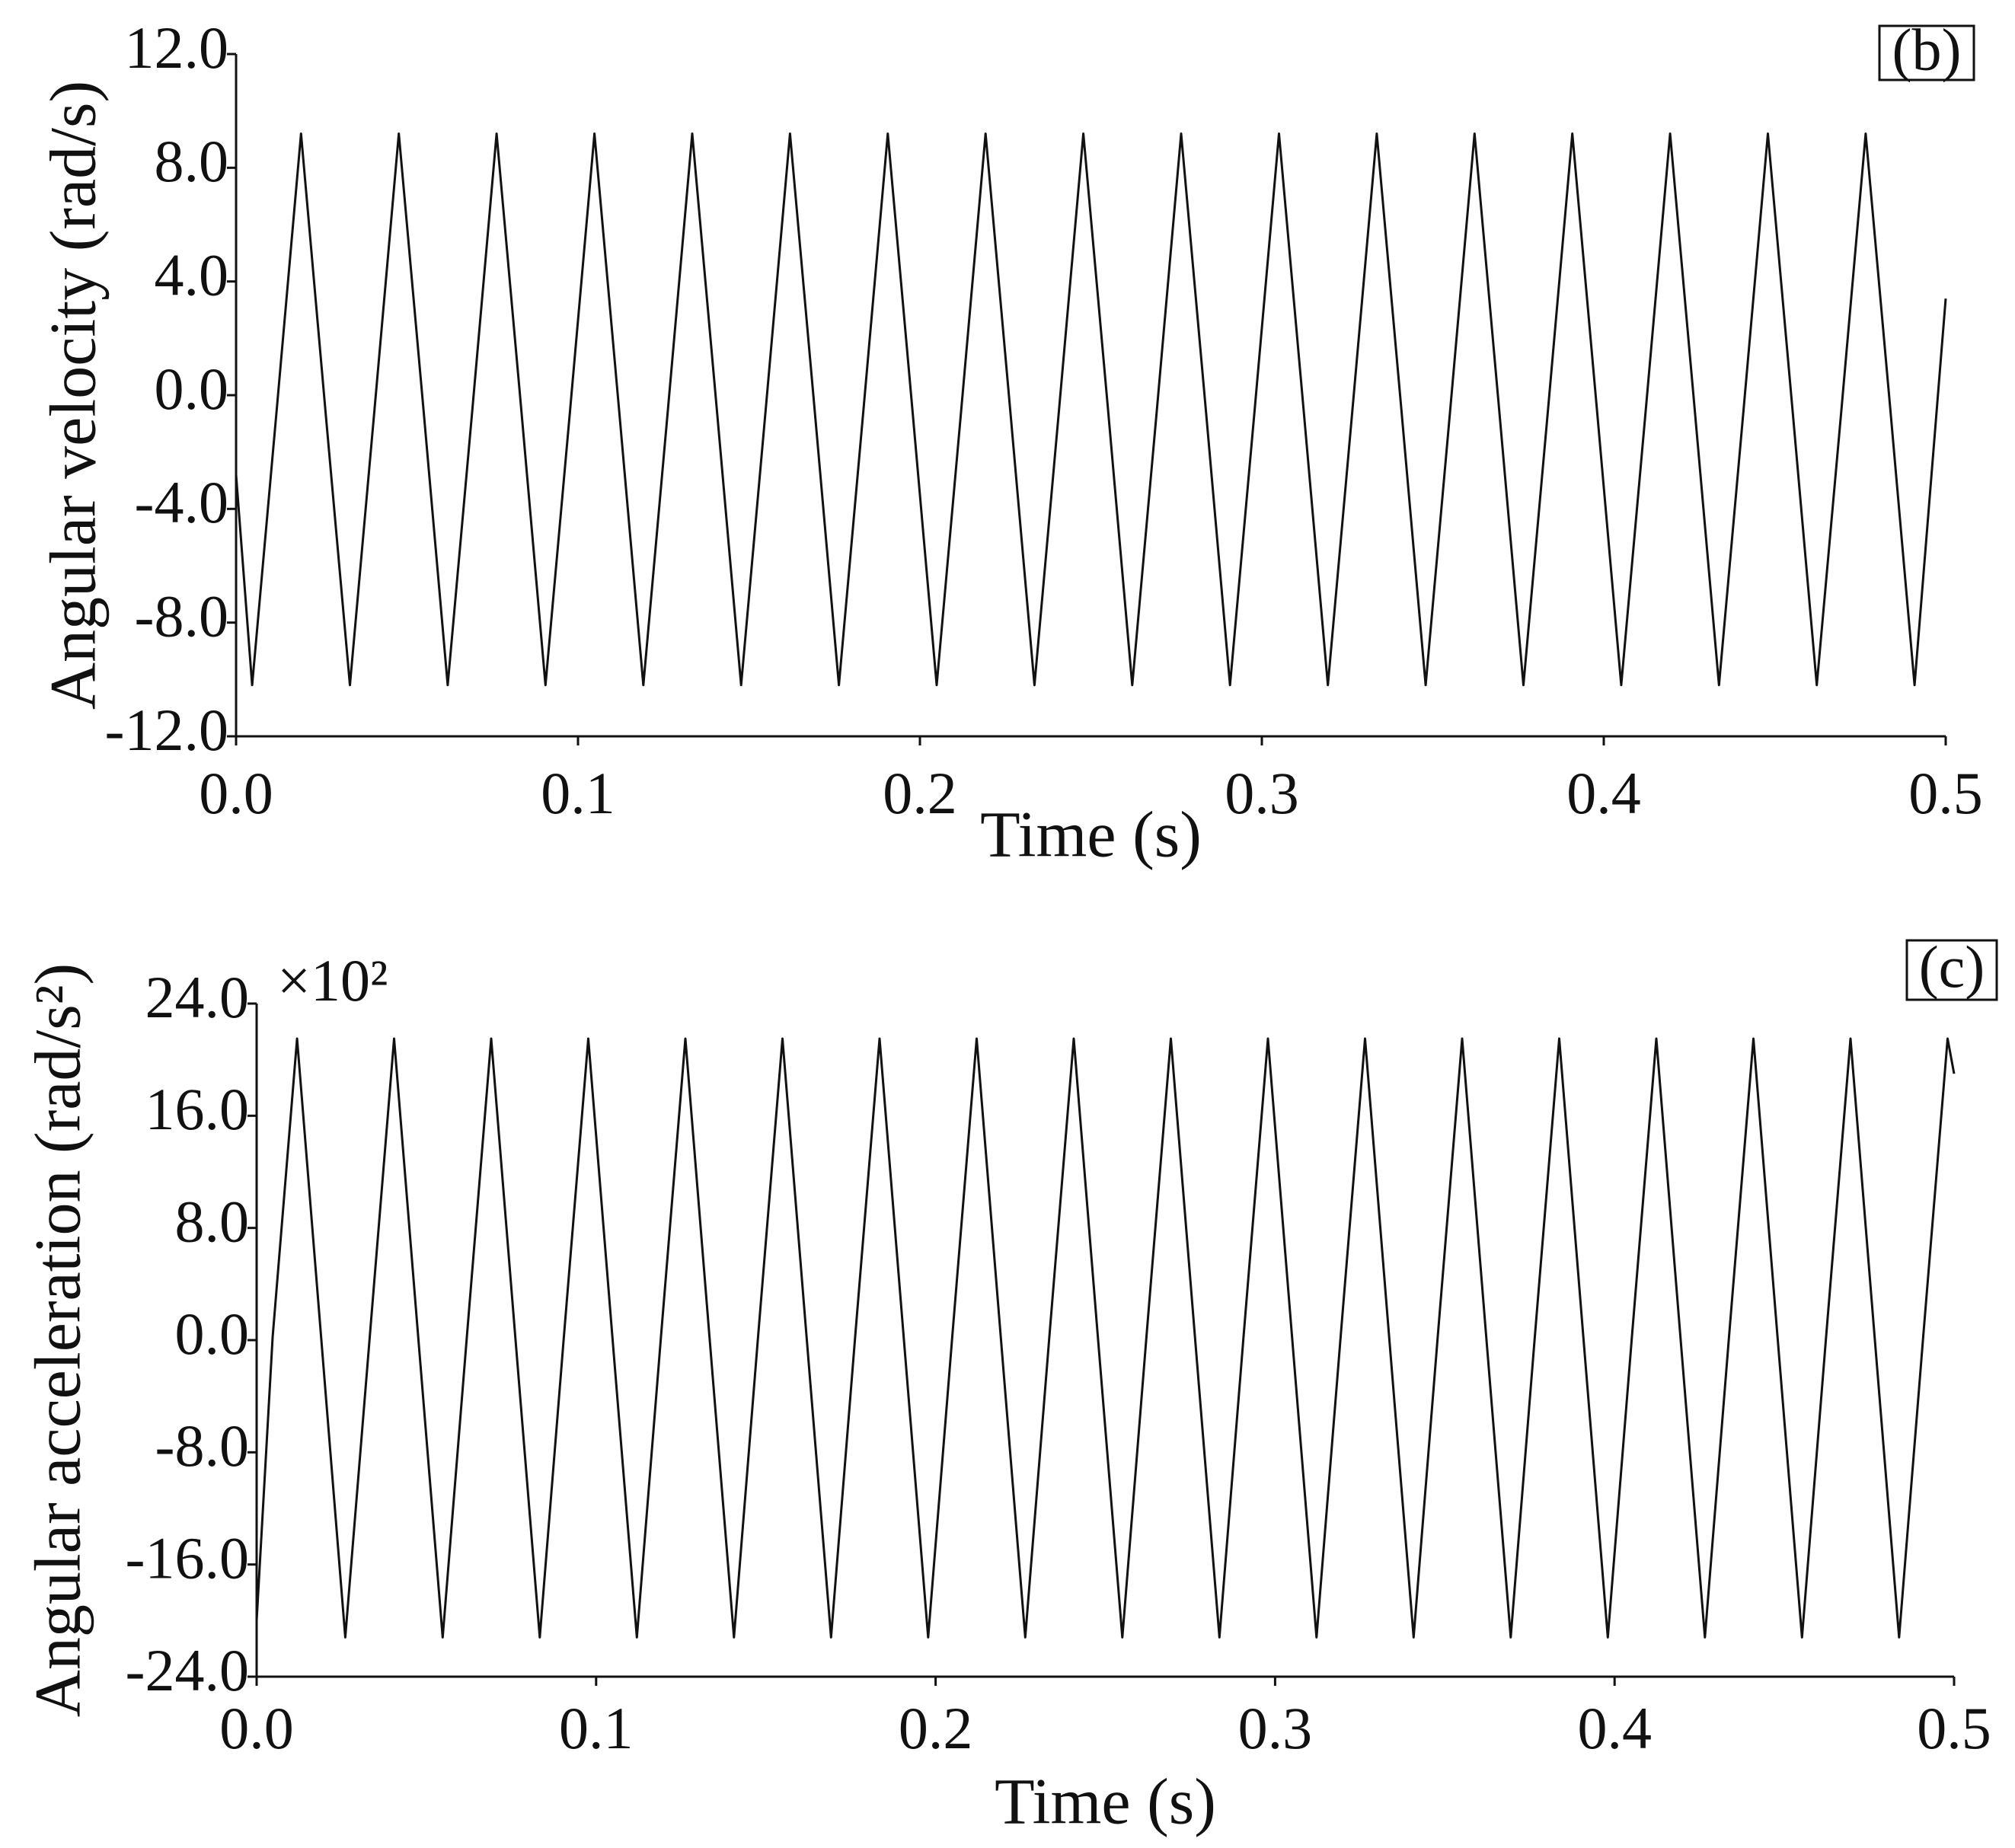 The width and height of the screenshot is (2015, 1848). I want to click on y-tick-label: 12.0, so click(177, 47).